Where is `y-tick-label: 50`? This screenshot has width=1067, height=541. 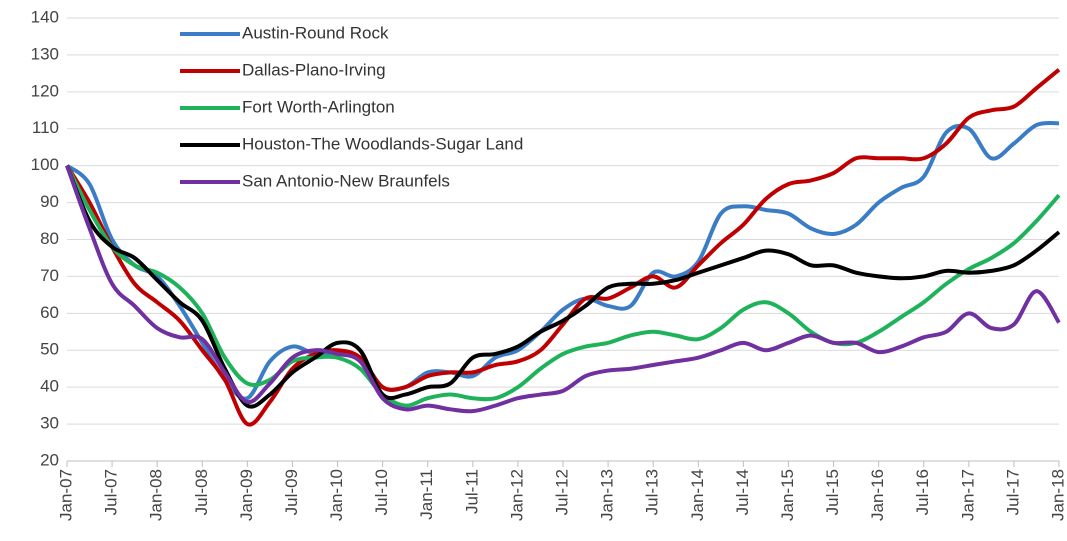
y-tick-label: 50 is located at coordinates (49, 349).